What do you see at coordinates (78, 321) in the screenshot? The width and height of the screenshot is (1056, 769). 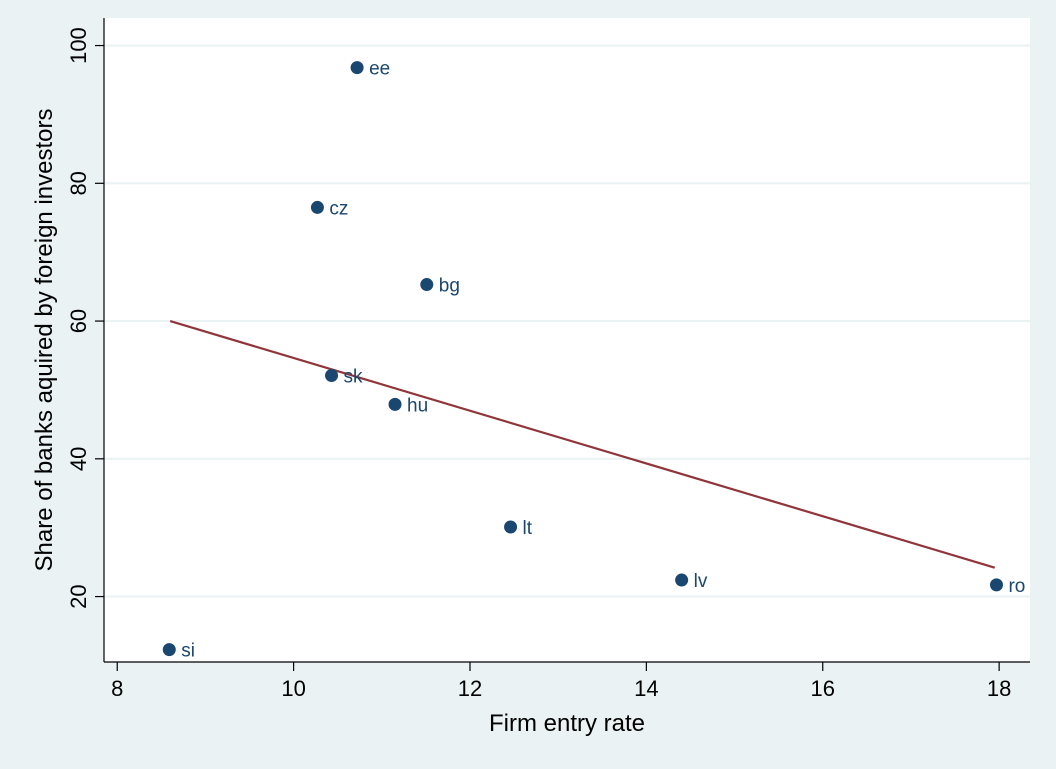 I see `y-tick-label-60: 60` at bounding box center [78, 321].